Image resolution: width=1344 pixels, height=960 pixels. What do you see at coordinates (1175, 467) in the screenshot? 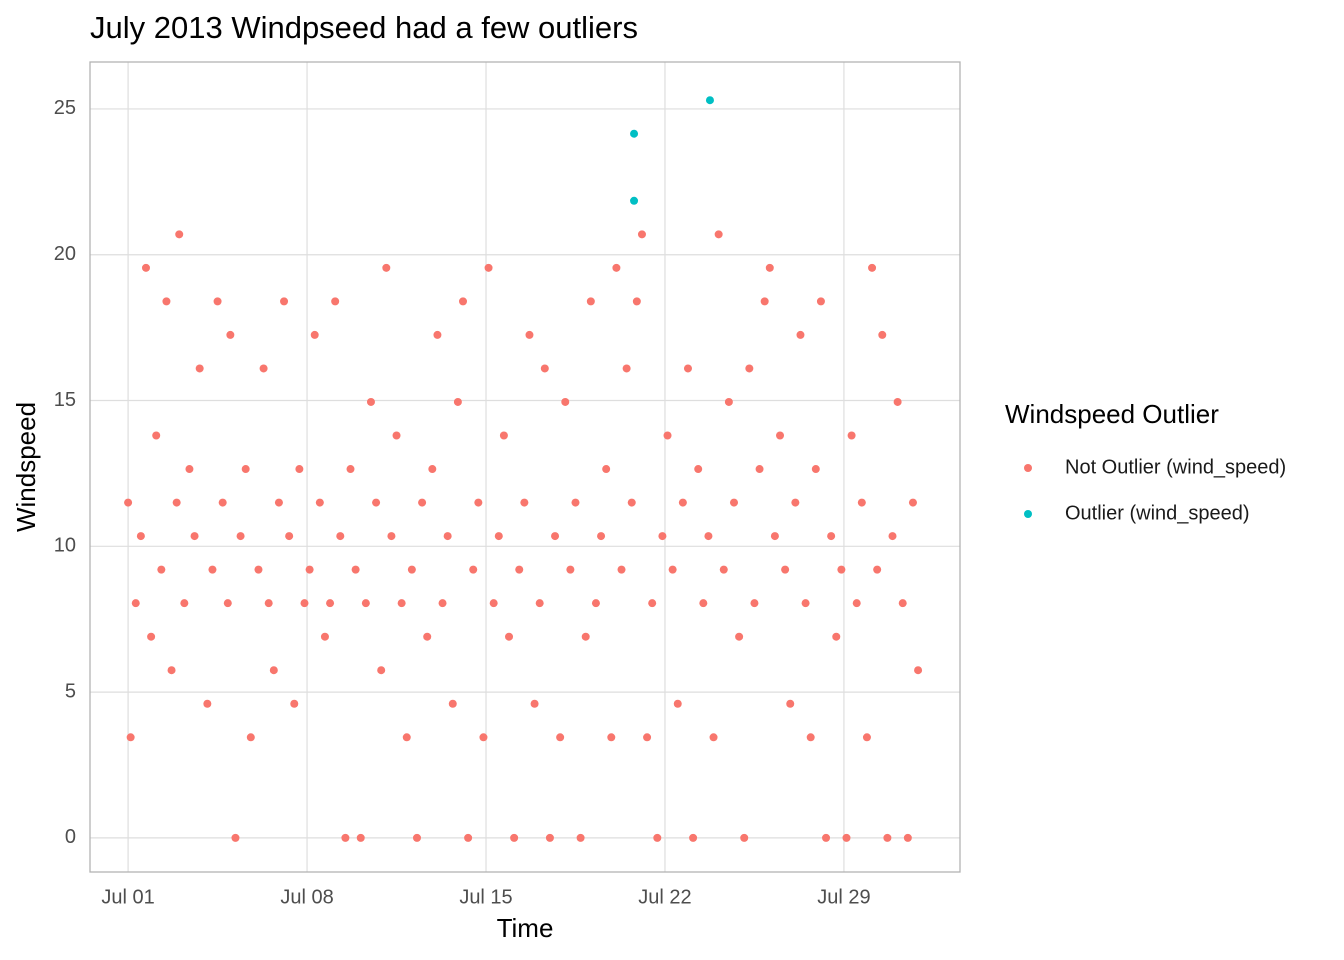
I see `legend-label: Not Outlier (wind_speed)` at bounding box center [1175, 467].